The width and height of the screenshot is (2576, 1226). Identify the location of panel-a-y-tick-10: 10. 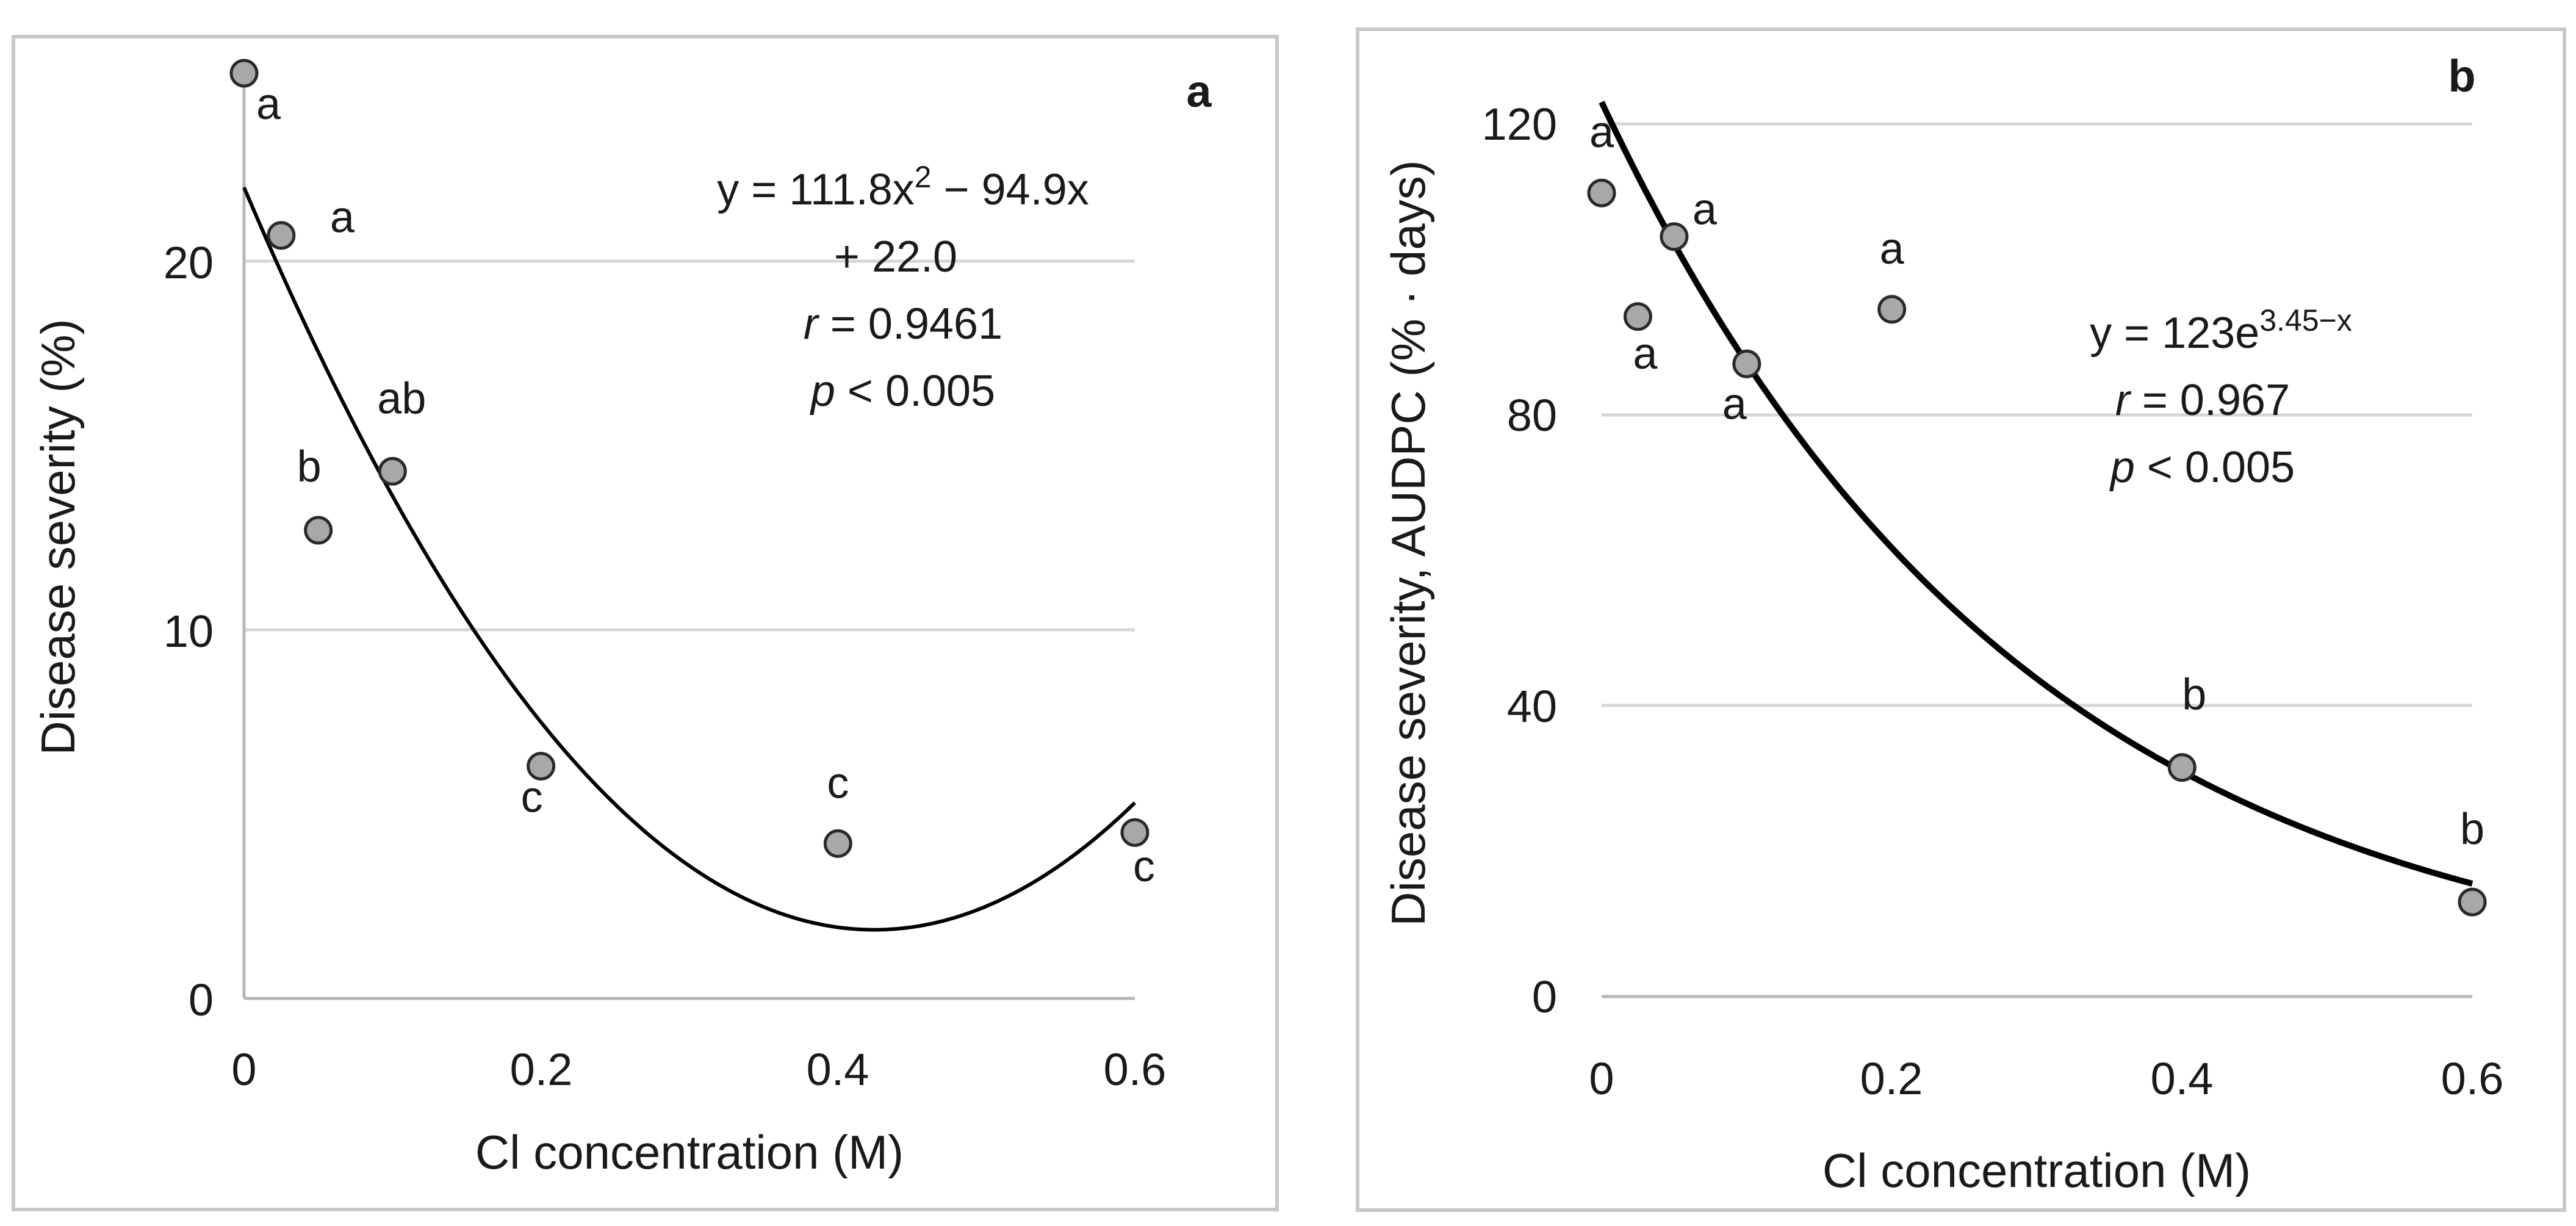
(189, 631).